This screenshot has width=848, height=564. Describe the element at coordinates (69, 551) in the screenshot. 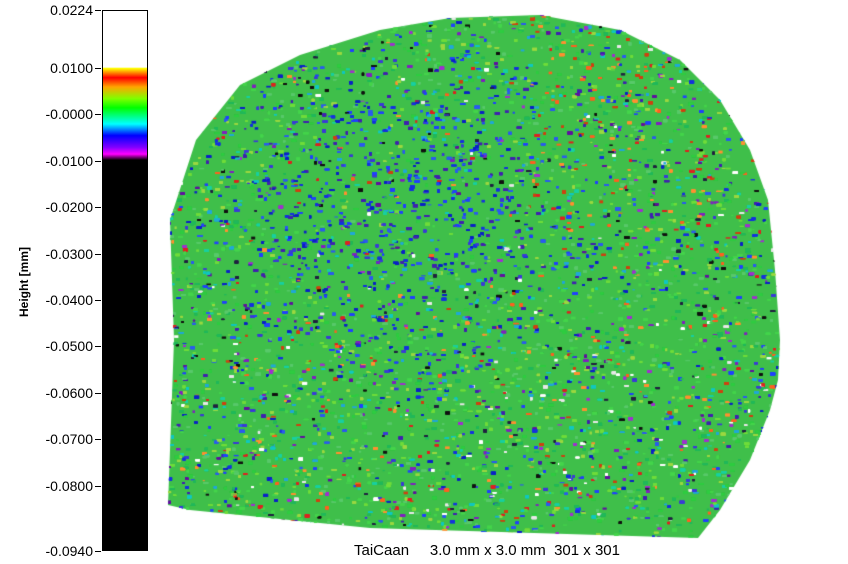

I see `tick-label: -0.0940` at that location.